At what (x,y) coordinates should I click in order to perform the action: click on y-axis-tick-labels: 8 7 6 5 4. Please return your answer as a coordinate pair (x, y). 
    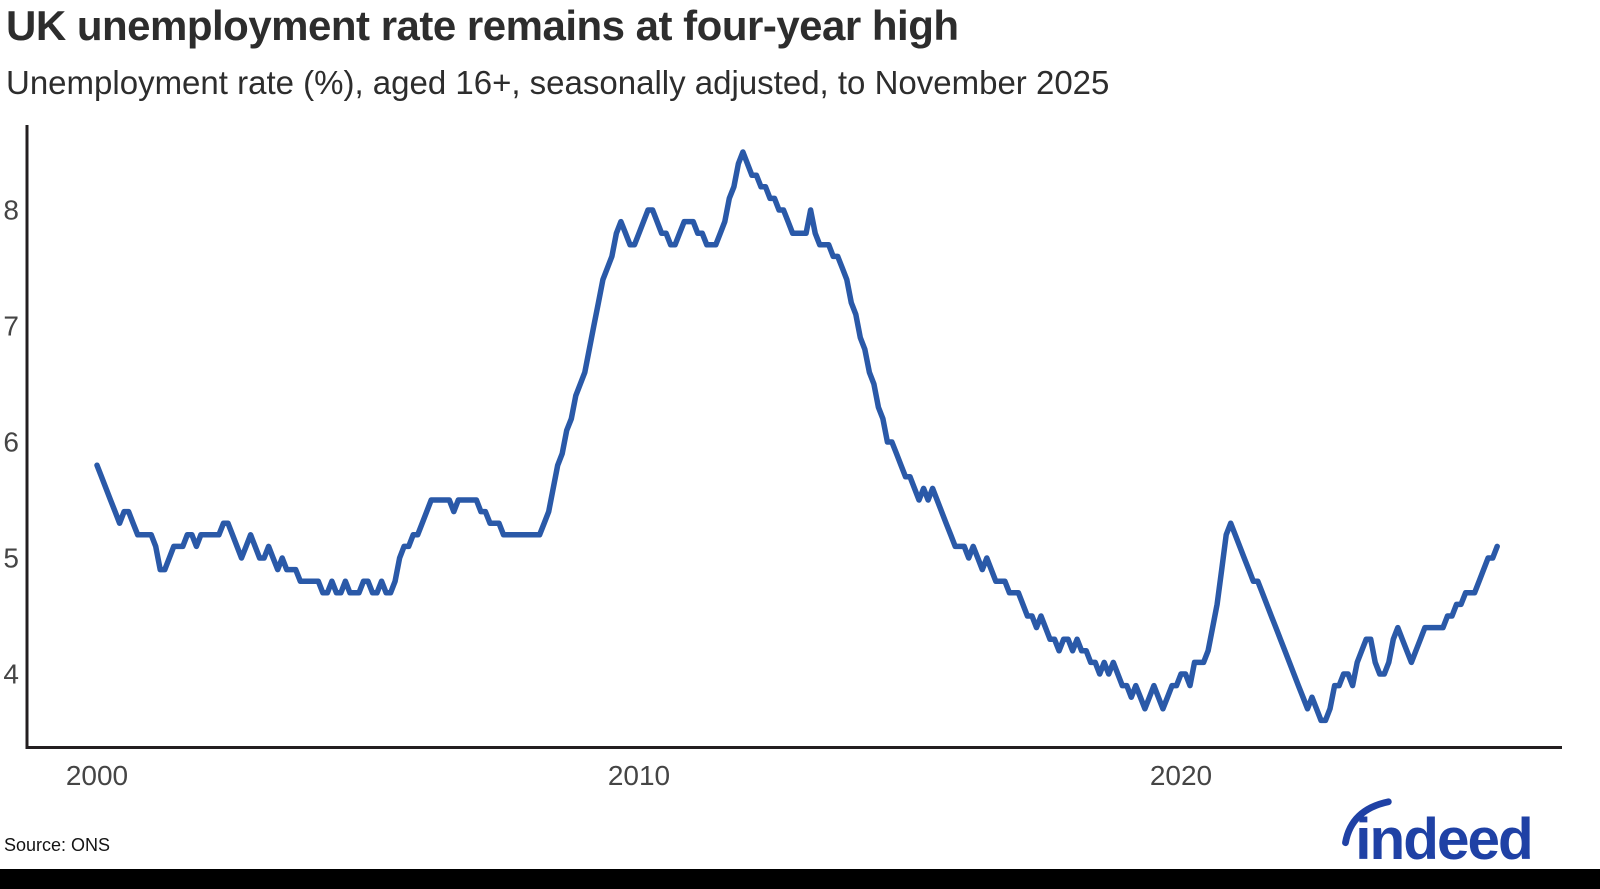
    Looking at the image, I should click on (11, 442).